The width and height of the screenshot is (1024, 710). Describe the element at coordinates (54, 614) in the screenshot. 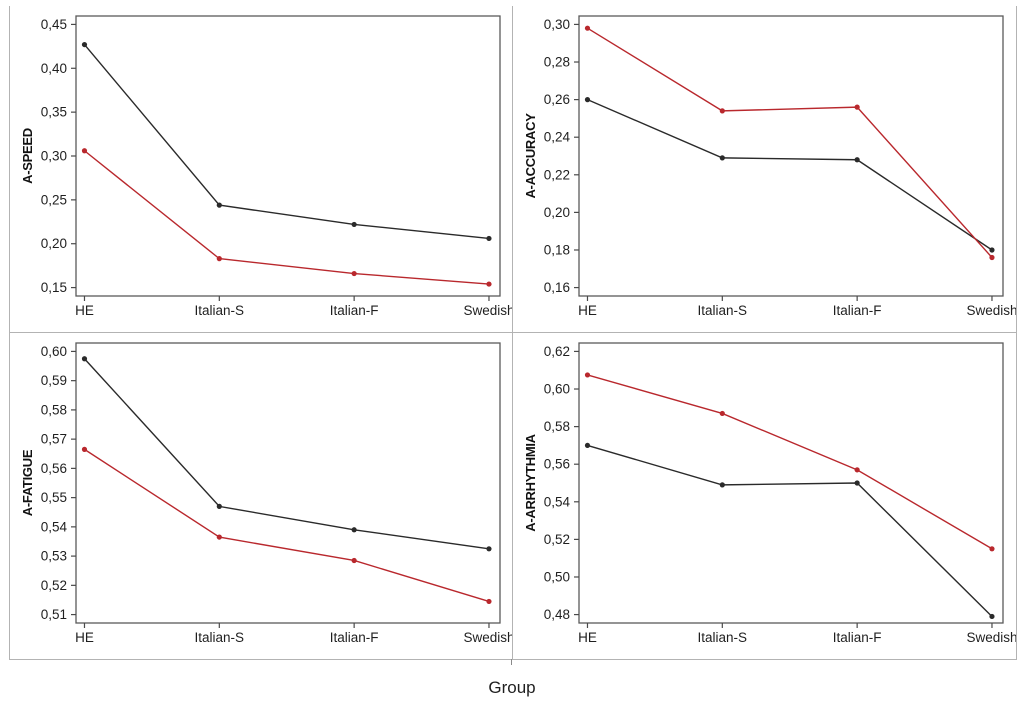

I see `svg-text: 0,51` at that location.